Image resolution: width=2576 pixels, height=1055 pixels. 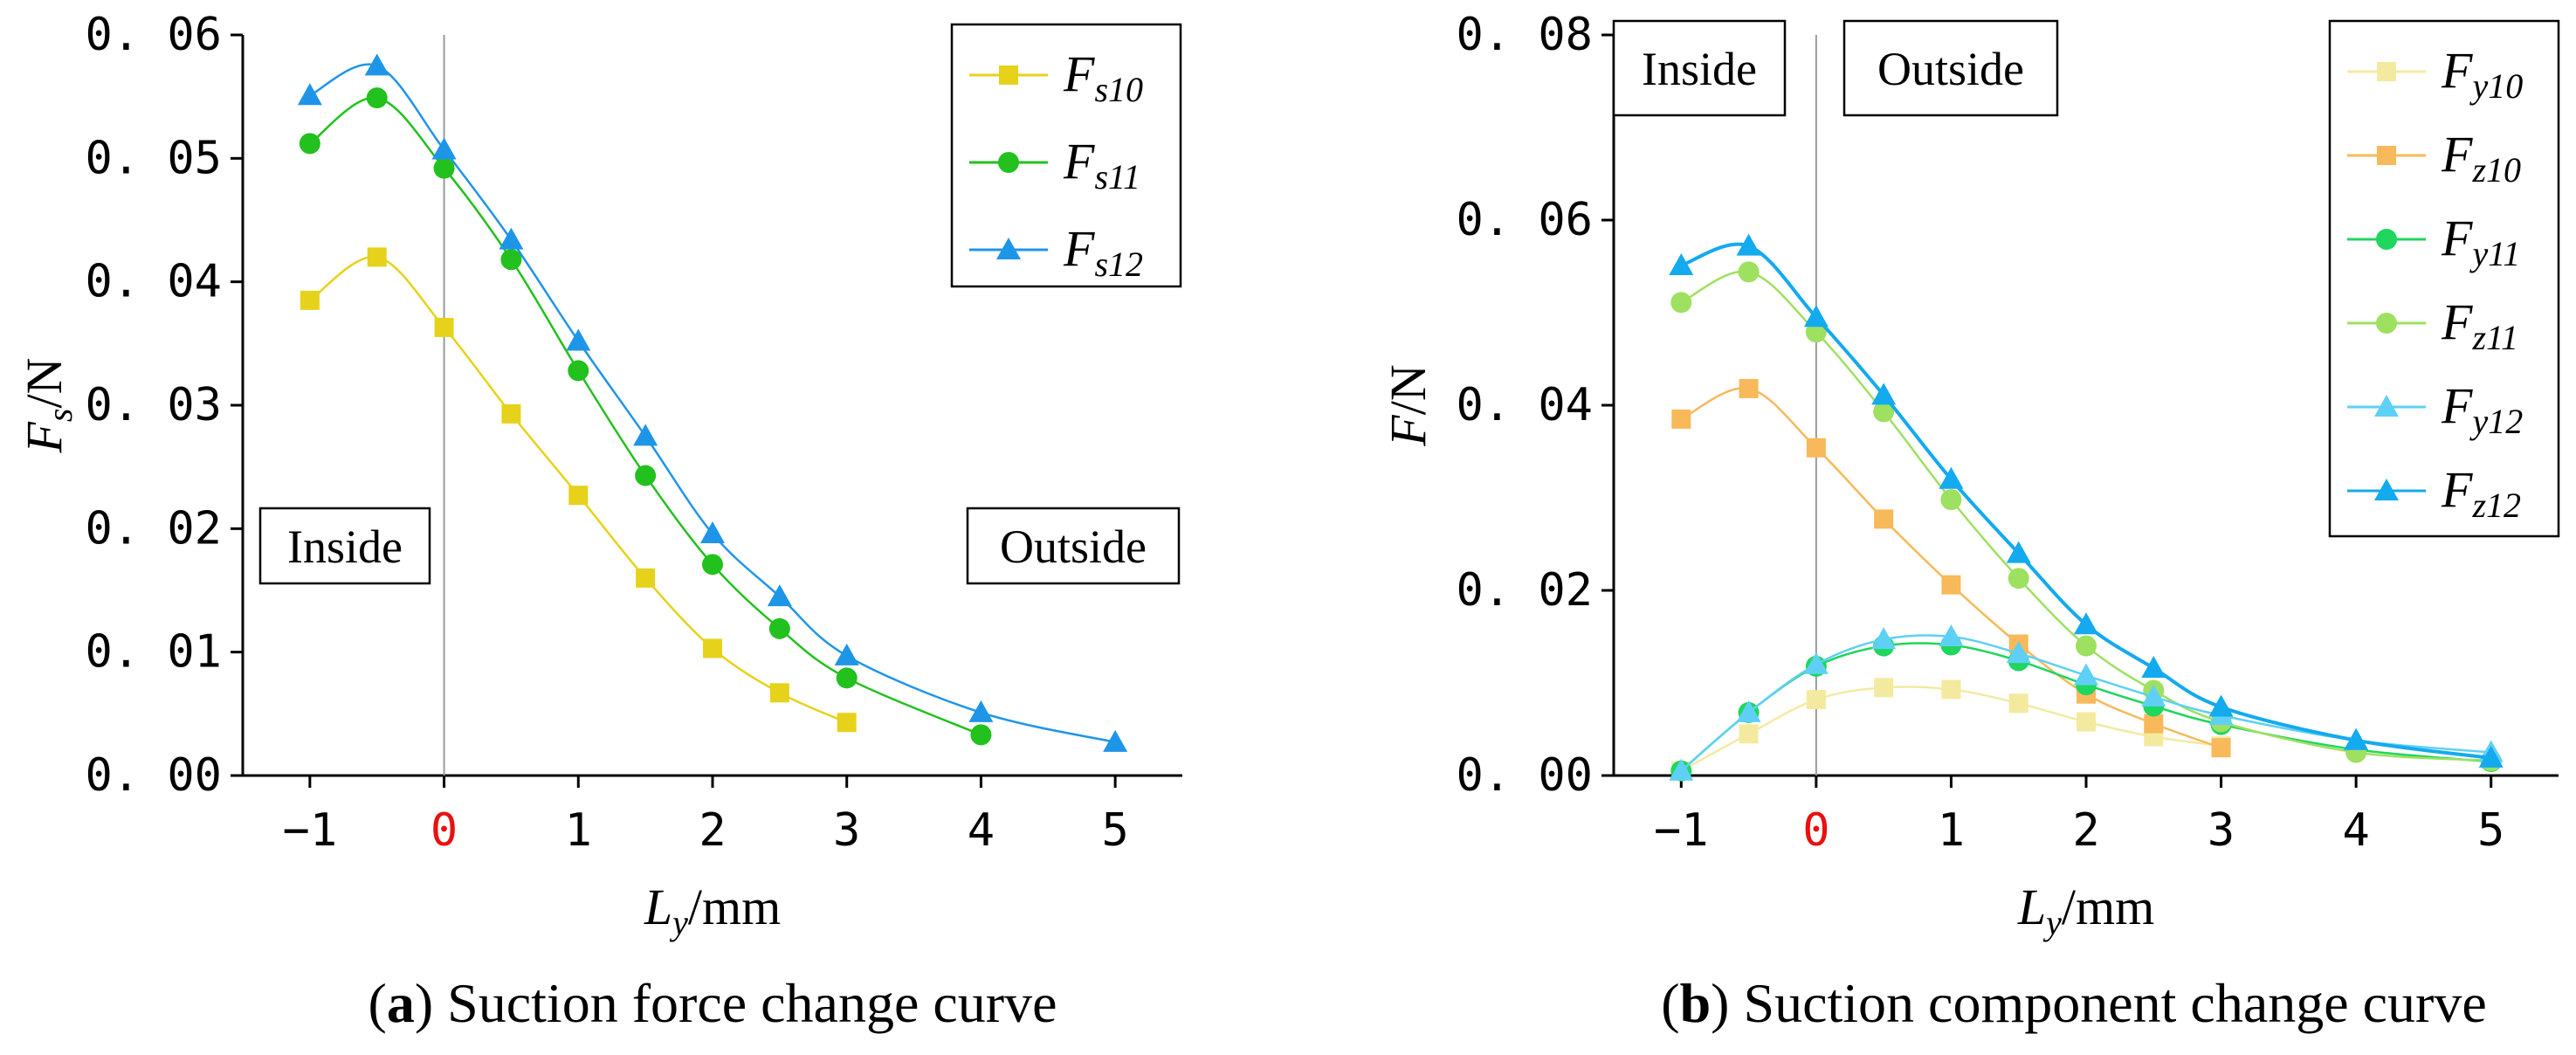 What do you see at coordinates (2355, 831) in the screenshot?
I see `x-tick-label: 4` at bounding box center [2355, 831].